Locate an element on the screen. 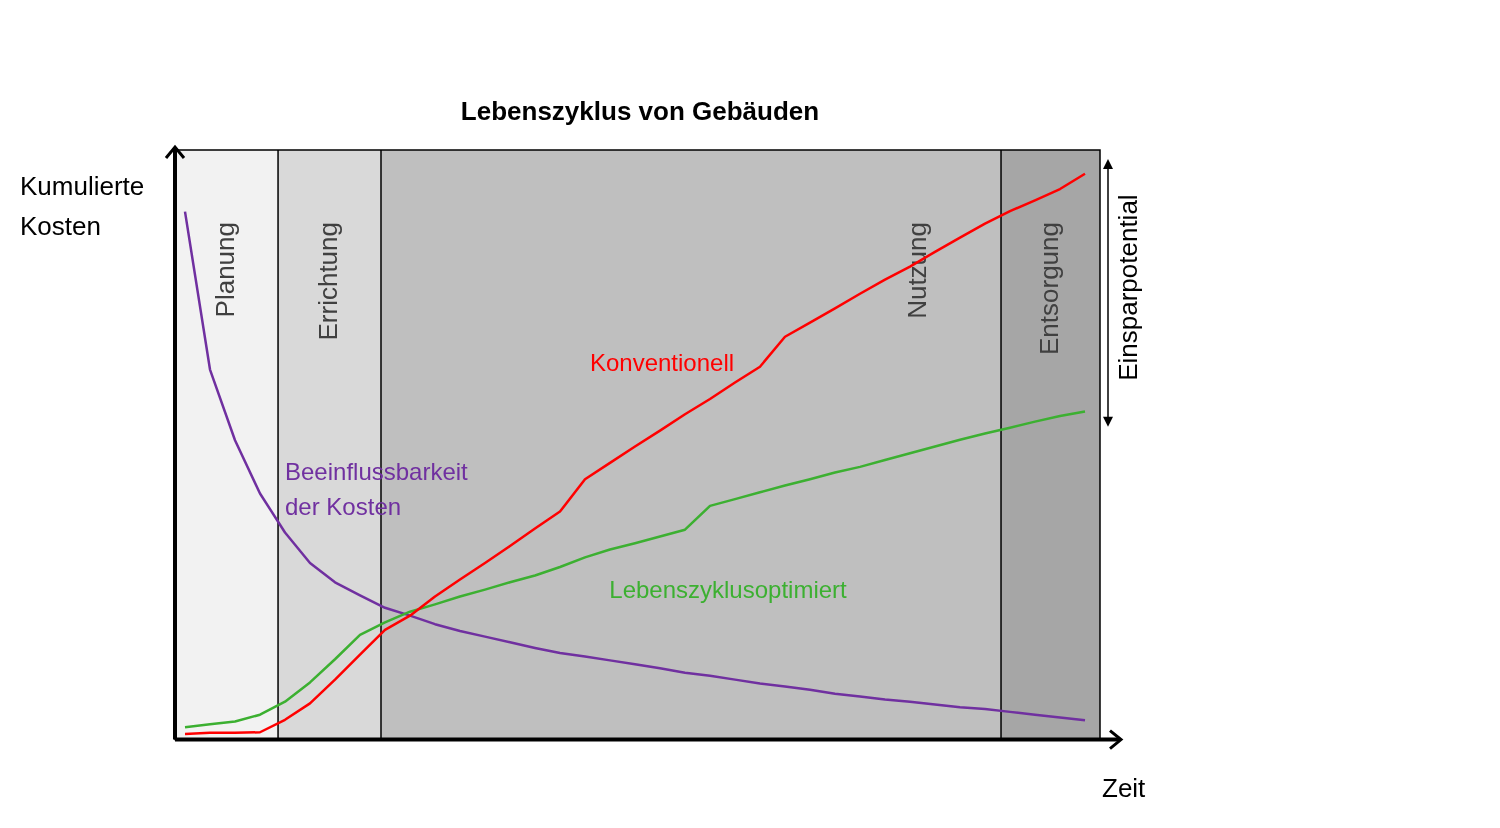 This screenshot has height=828, width=1500. text: Einsparpotential is located at coordinates (1128, 287).